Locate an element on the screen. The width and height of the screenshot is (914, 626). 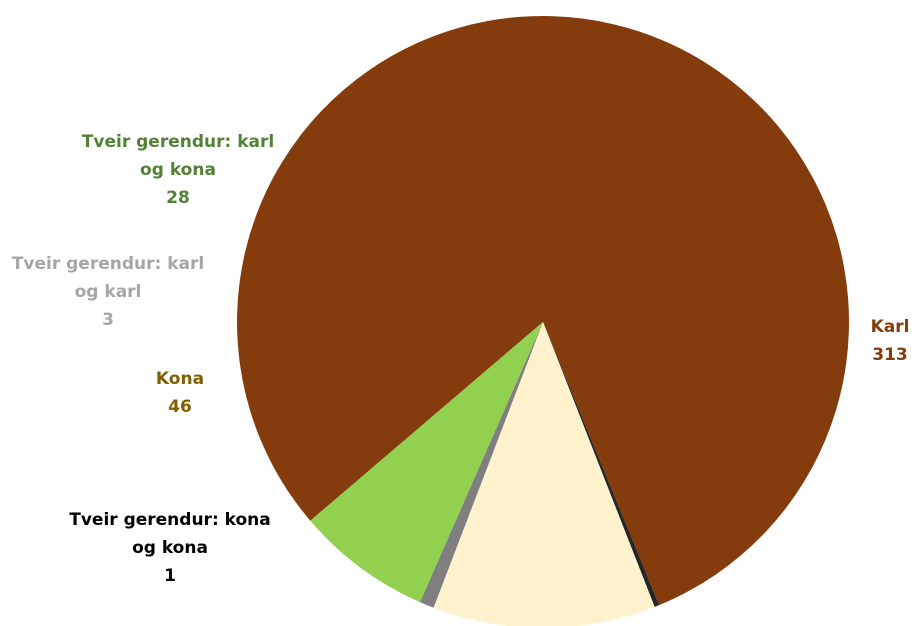
pie-slice-tveir-gerendur-karl-og-kona is located at coordinates (426, 462).